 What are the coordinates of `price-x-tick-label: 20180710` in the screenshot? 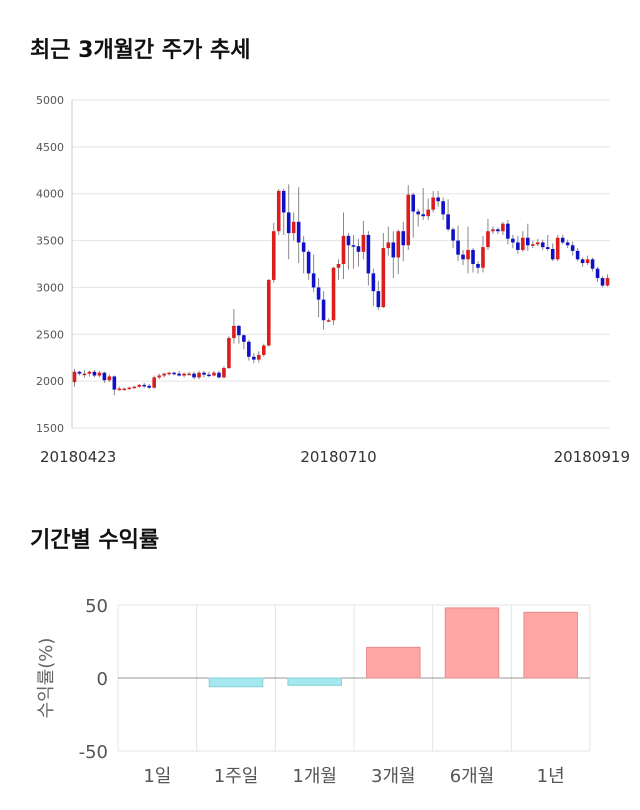 It's located at (338, 457).